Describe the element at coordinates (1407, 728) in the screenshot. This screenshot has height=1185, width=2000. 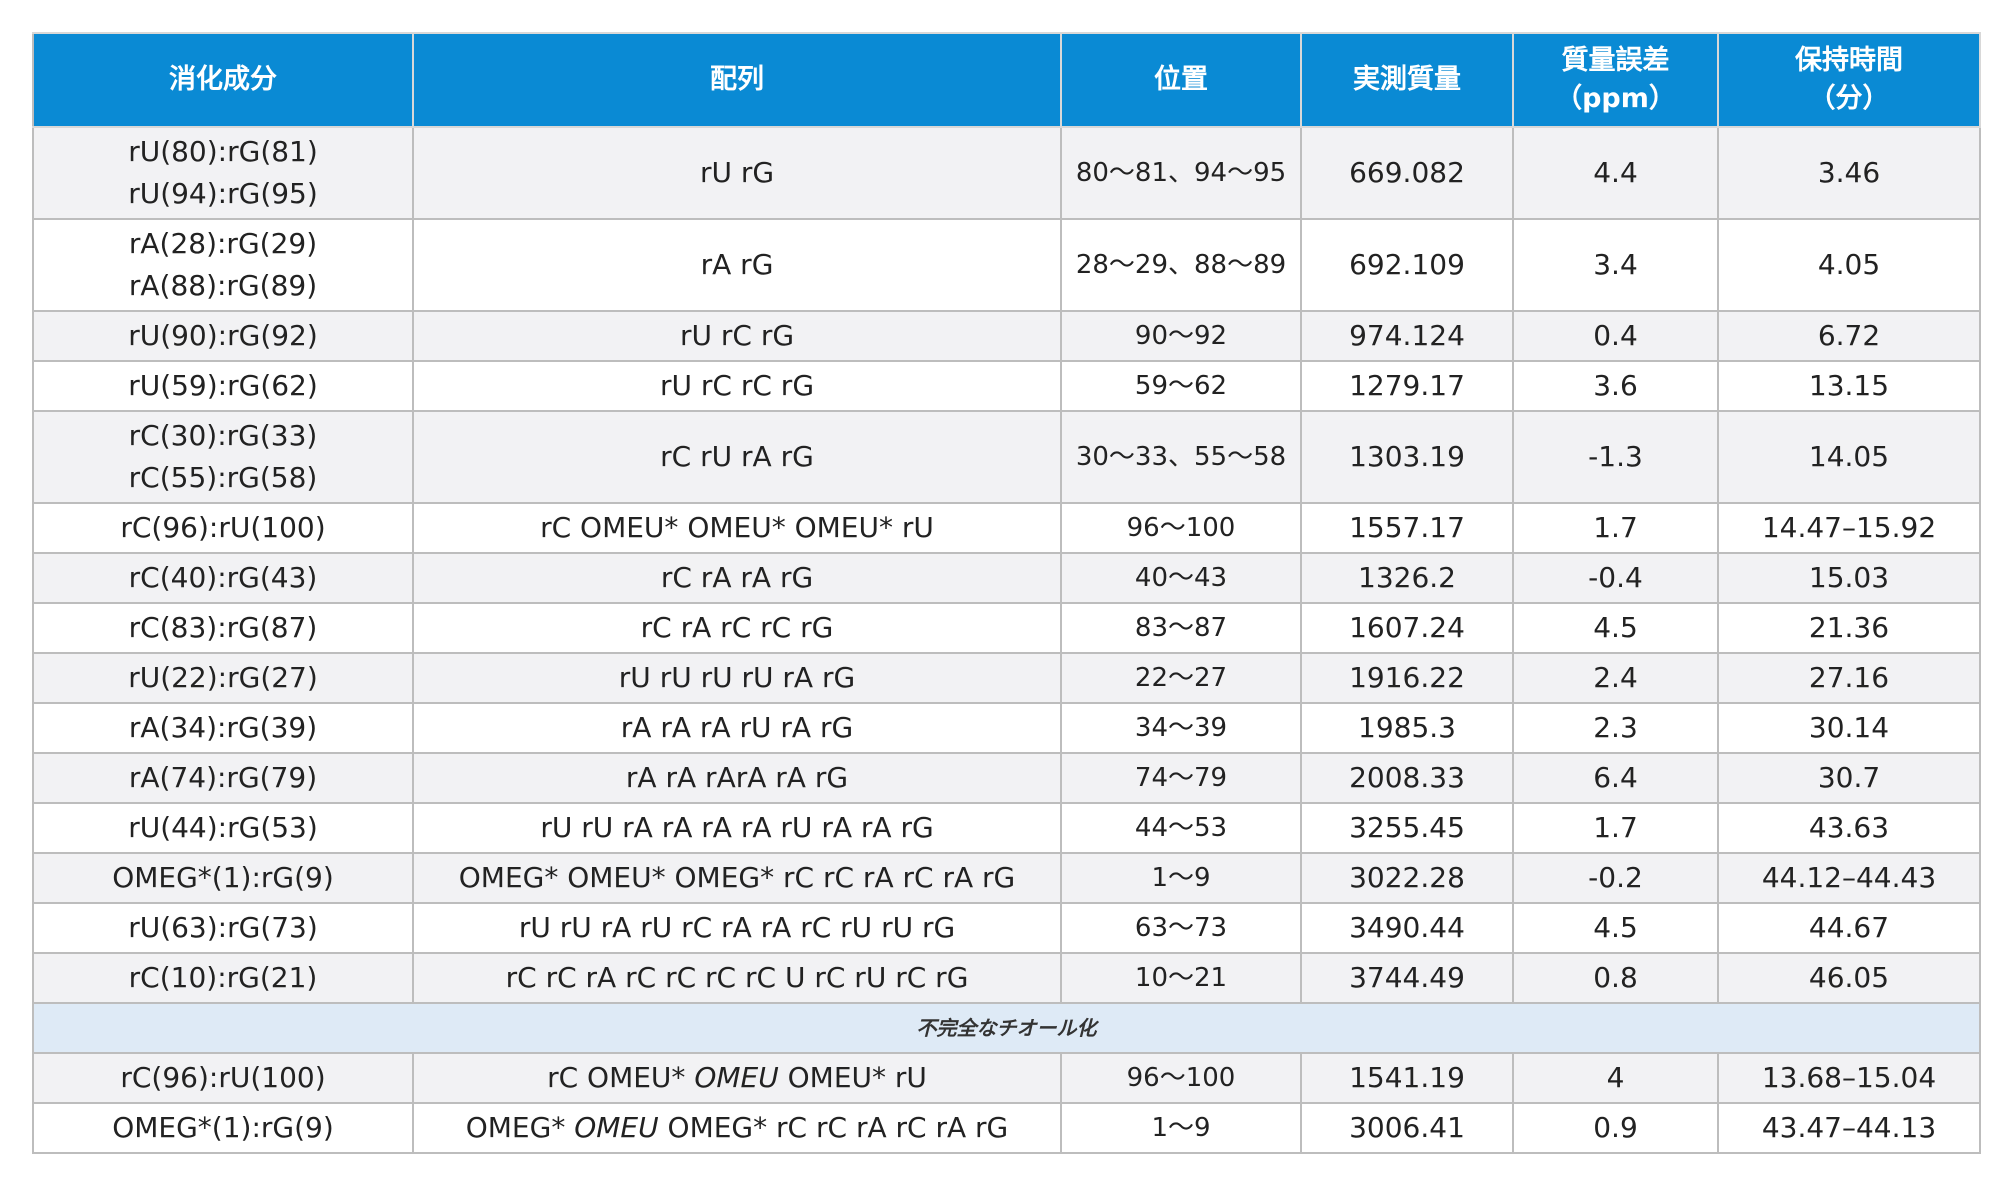
I see `cell-mass: 1985.3` at that location.